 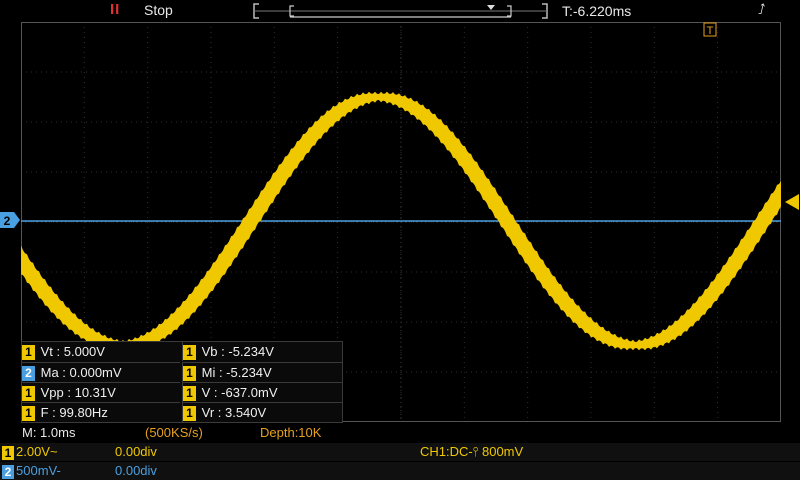 I want to click on measurement-text: Ma : 0.000mV, so click(x=81, y=372).